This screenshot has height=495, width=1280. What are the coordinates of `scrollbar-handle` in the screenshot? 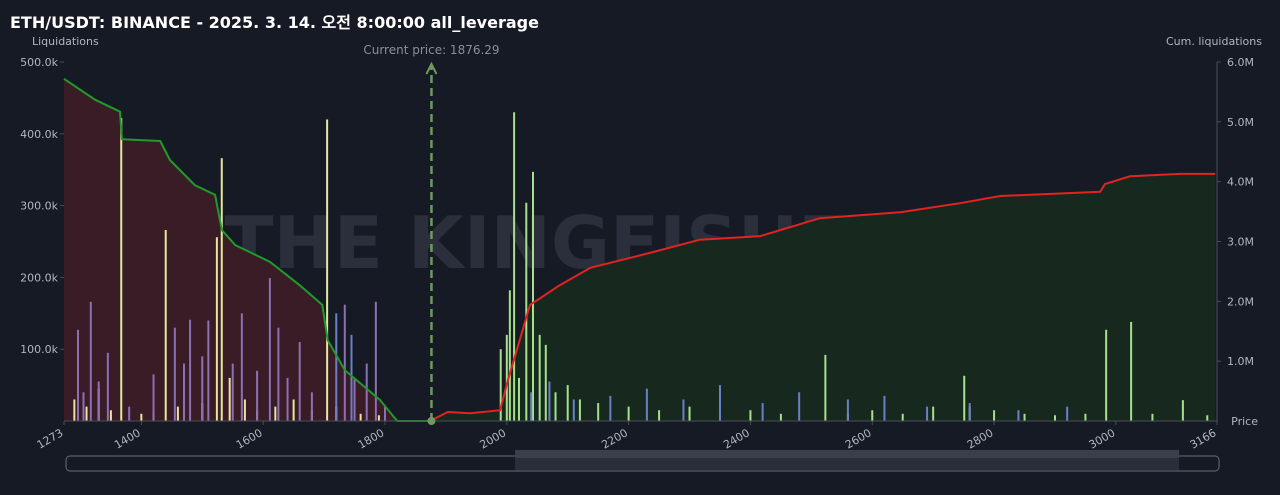 It's located at (847, 454).